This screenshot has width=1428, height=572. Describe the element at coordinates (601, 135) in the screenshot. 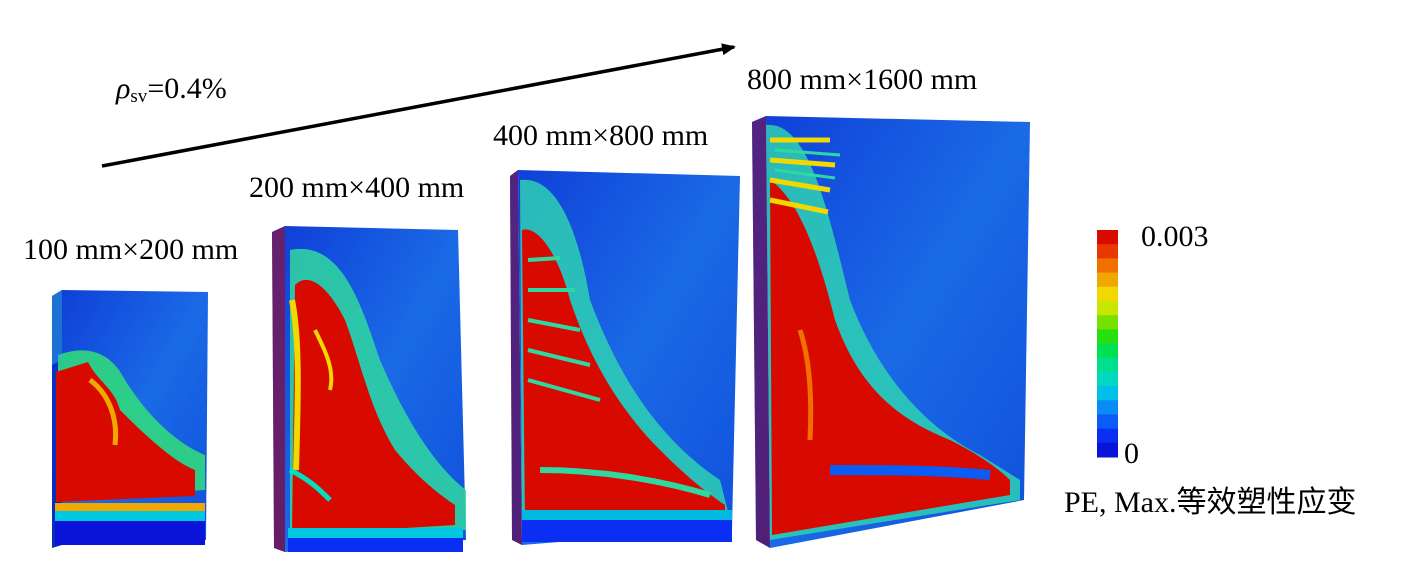

I see `specimen-3-label: 400 mm×800 mm` at that location.